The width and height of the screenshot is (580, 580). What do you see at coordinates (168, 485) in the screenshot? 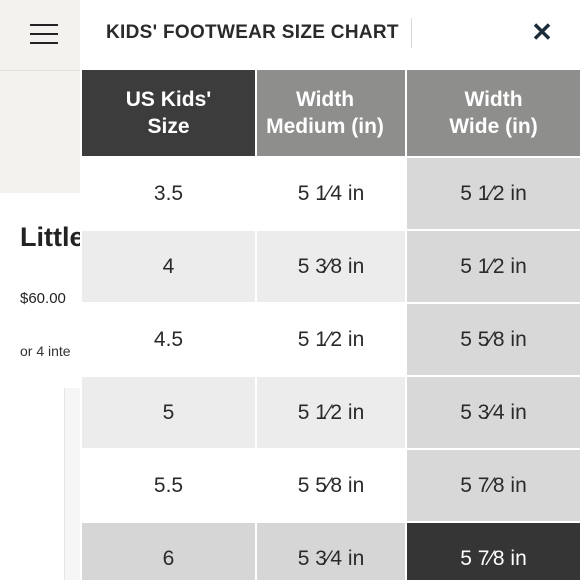
I see `size-cell: 5.5` at bounding box center [168, 485].